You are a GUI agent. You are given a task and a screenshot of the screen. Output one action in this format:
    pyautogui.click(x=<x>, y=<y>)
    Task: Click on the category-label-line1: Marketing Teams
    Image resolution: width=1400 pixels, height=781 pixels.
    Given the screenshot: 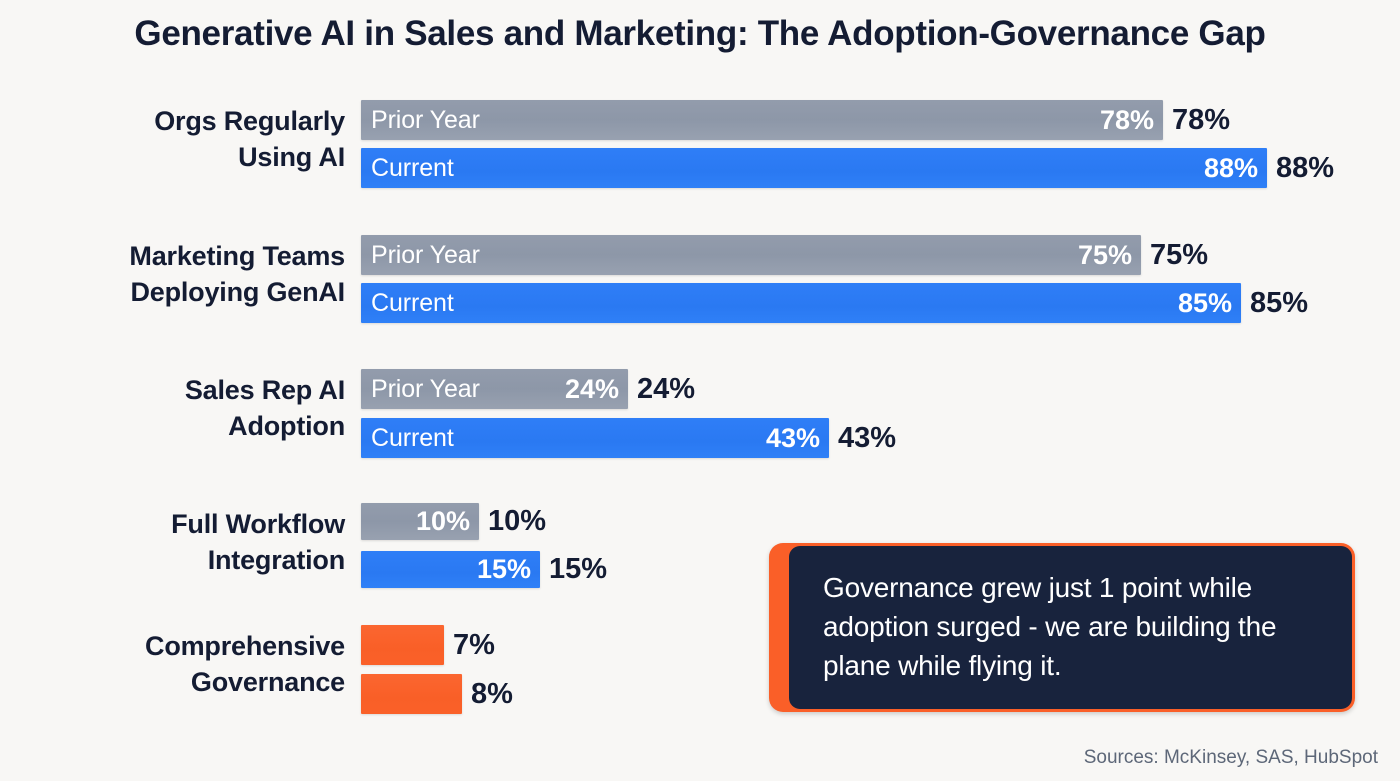 What is the action you would take?
    pyautogui.click(x=237, y=256)
    